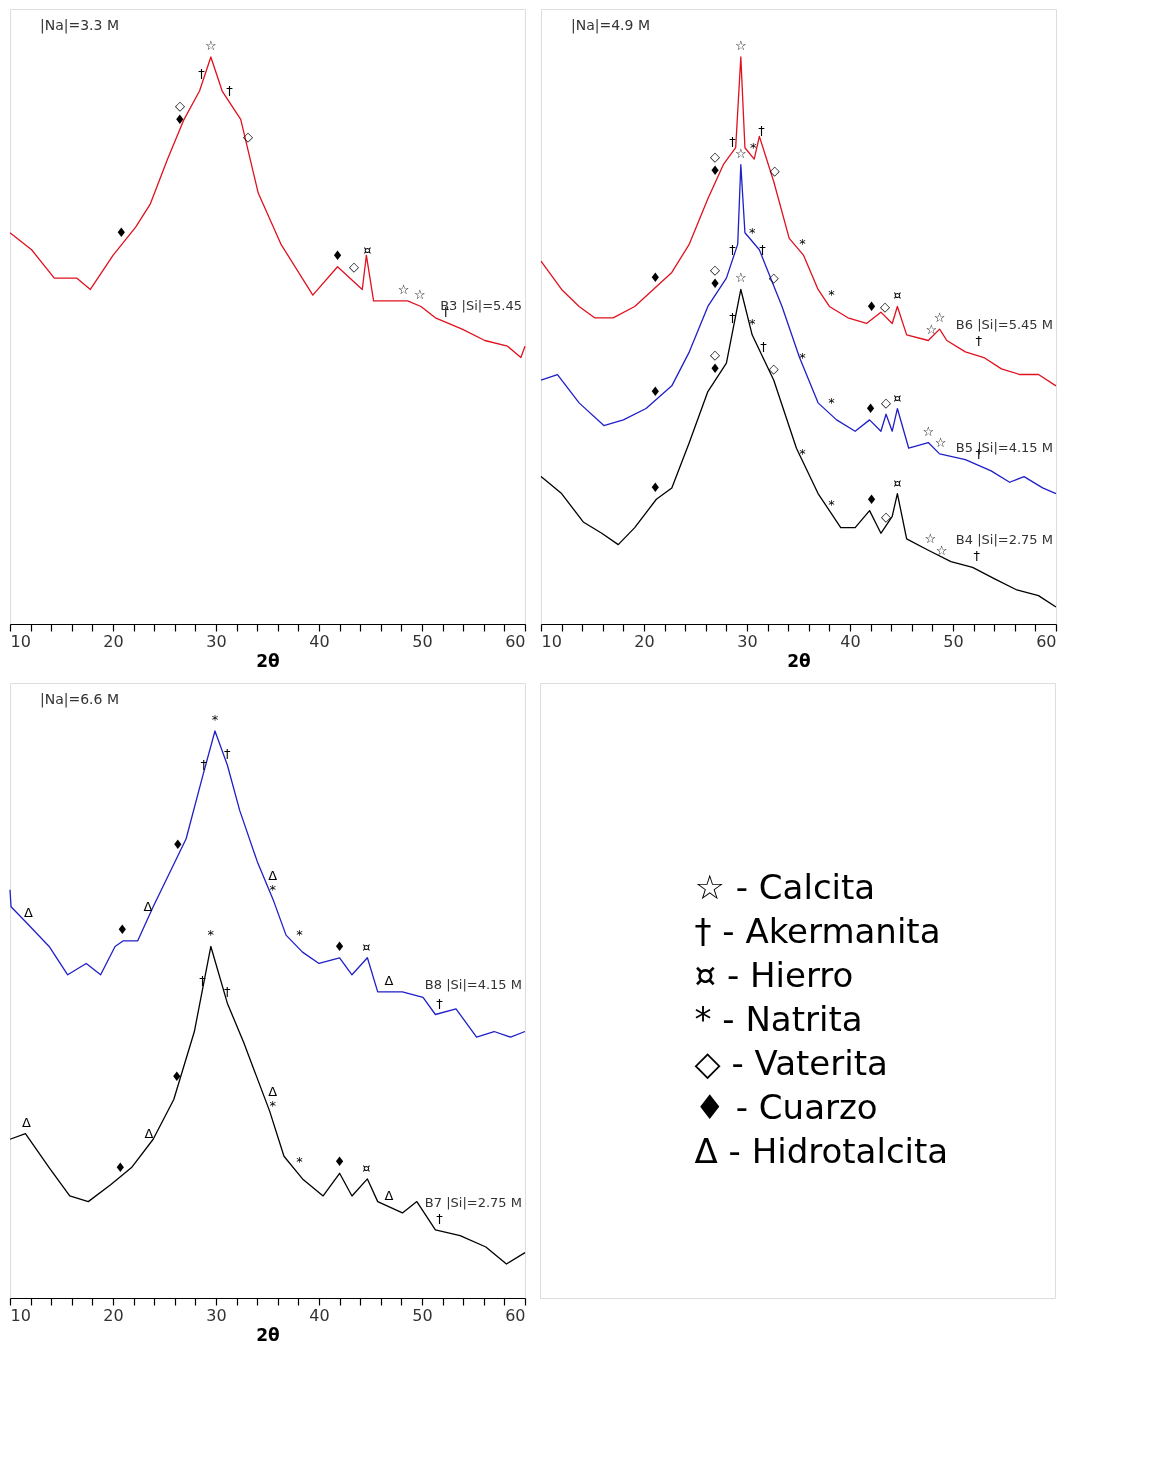  I want to click on text: ◇ - Vaterita, so click(791, 1063).